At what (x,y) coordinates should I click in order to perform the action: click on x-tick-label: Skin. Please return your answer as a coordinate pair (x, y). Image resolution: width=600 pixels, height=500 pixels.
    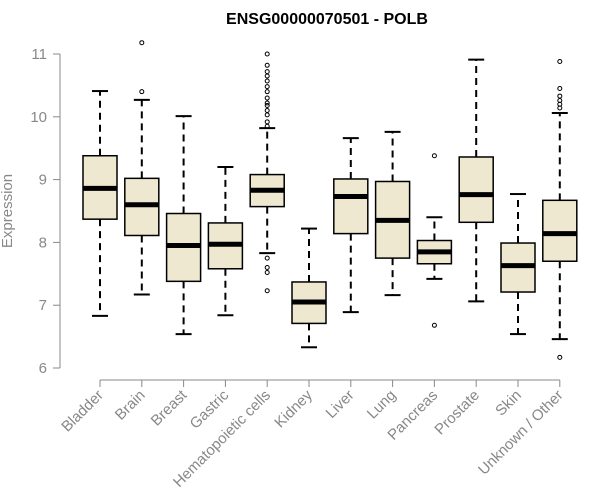
    Looking at the image, I should click on (508, 403).